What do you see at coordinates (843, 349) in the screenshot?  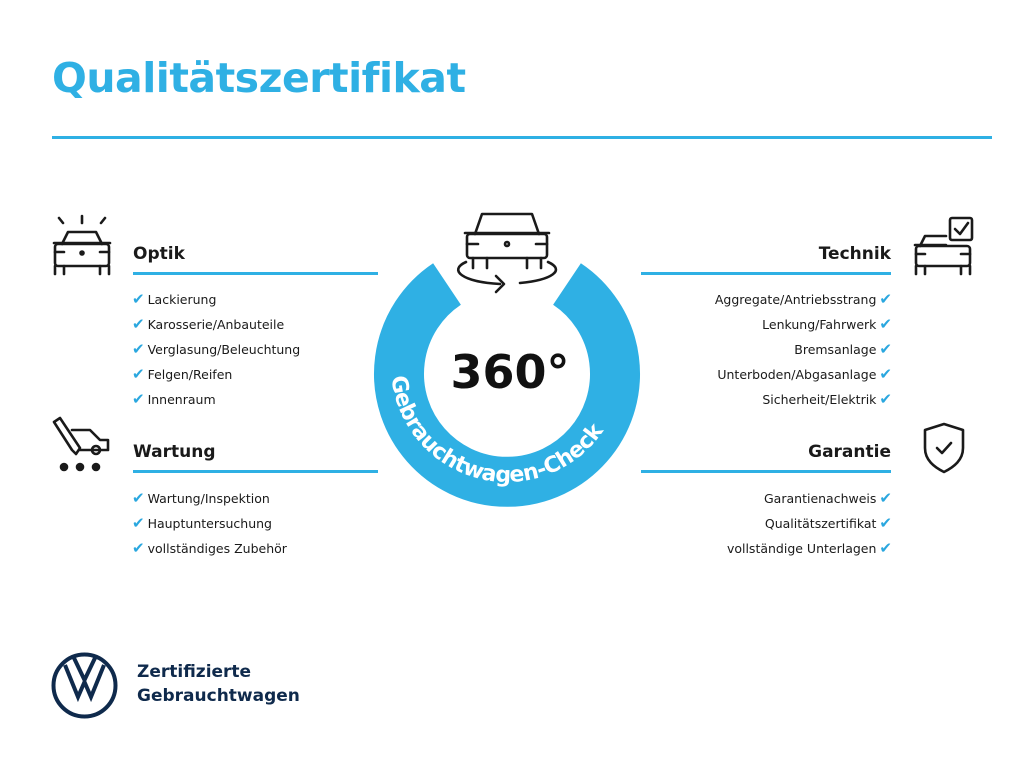 I see `list-item: Bremsanlage ✔` at bounding box center [843, 349].